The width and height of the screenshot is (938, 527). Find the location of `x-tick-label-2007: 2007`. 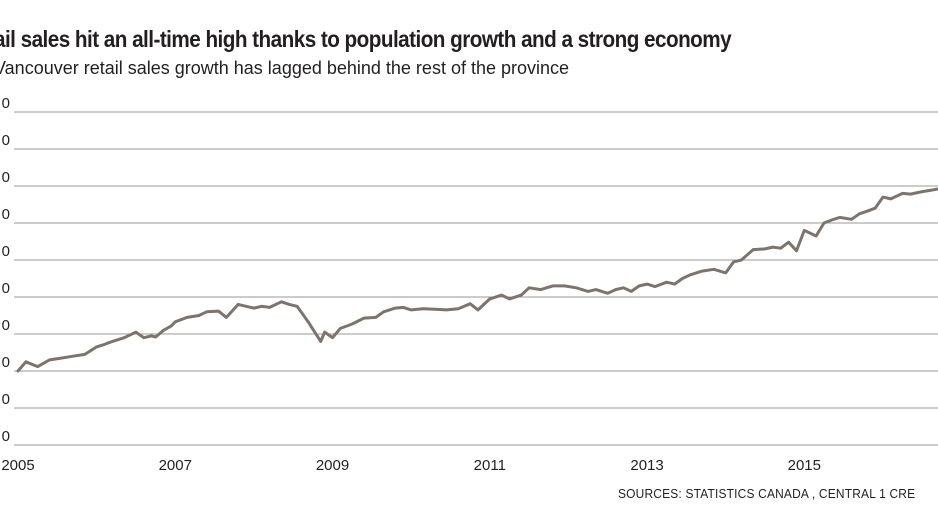

x-tick-label-2007: 2007 is located at coordinates (175, 465).